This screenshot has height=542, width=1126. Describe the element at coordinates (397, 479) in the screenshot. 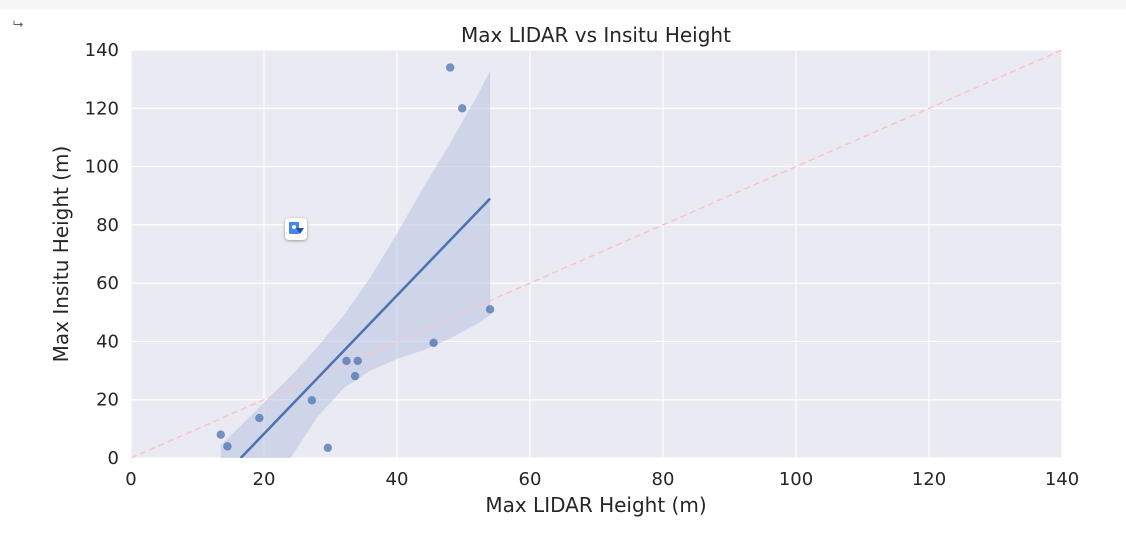

I see `x-tick-label: 40` at that location.